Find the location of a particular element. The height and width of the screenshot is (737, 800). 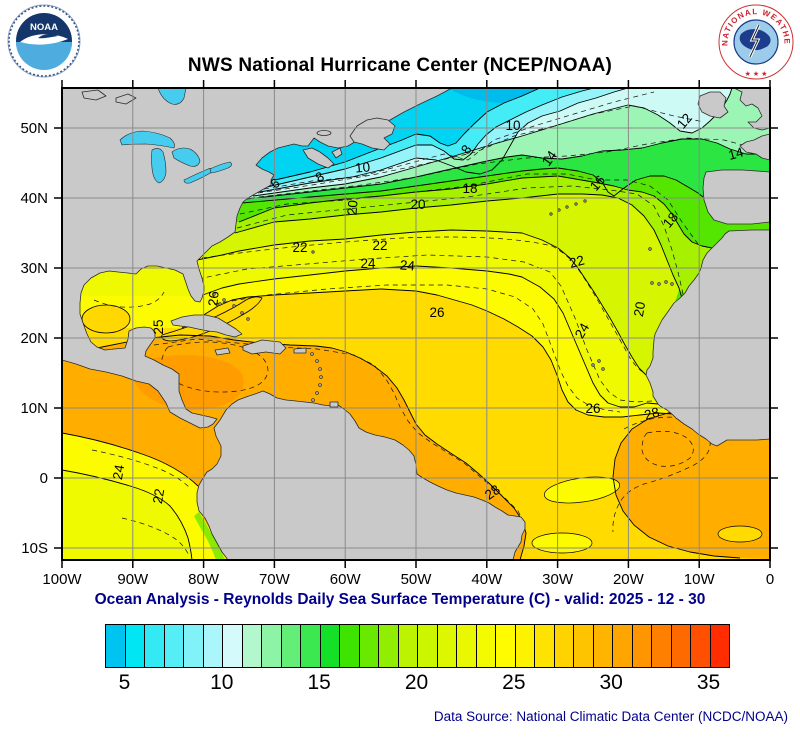

x-axis-label: 20W is located at coordinates (629, 579).